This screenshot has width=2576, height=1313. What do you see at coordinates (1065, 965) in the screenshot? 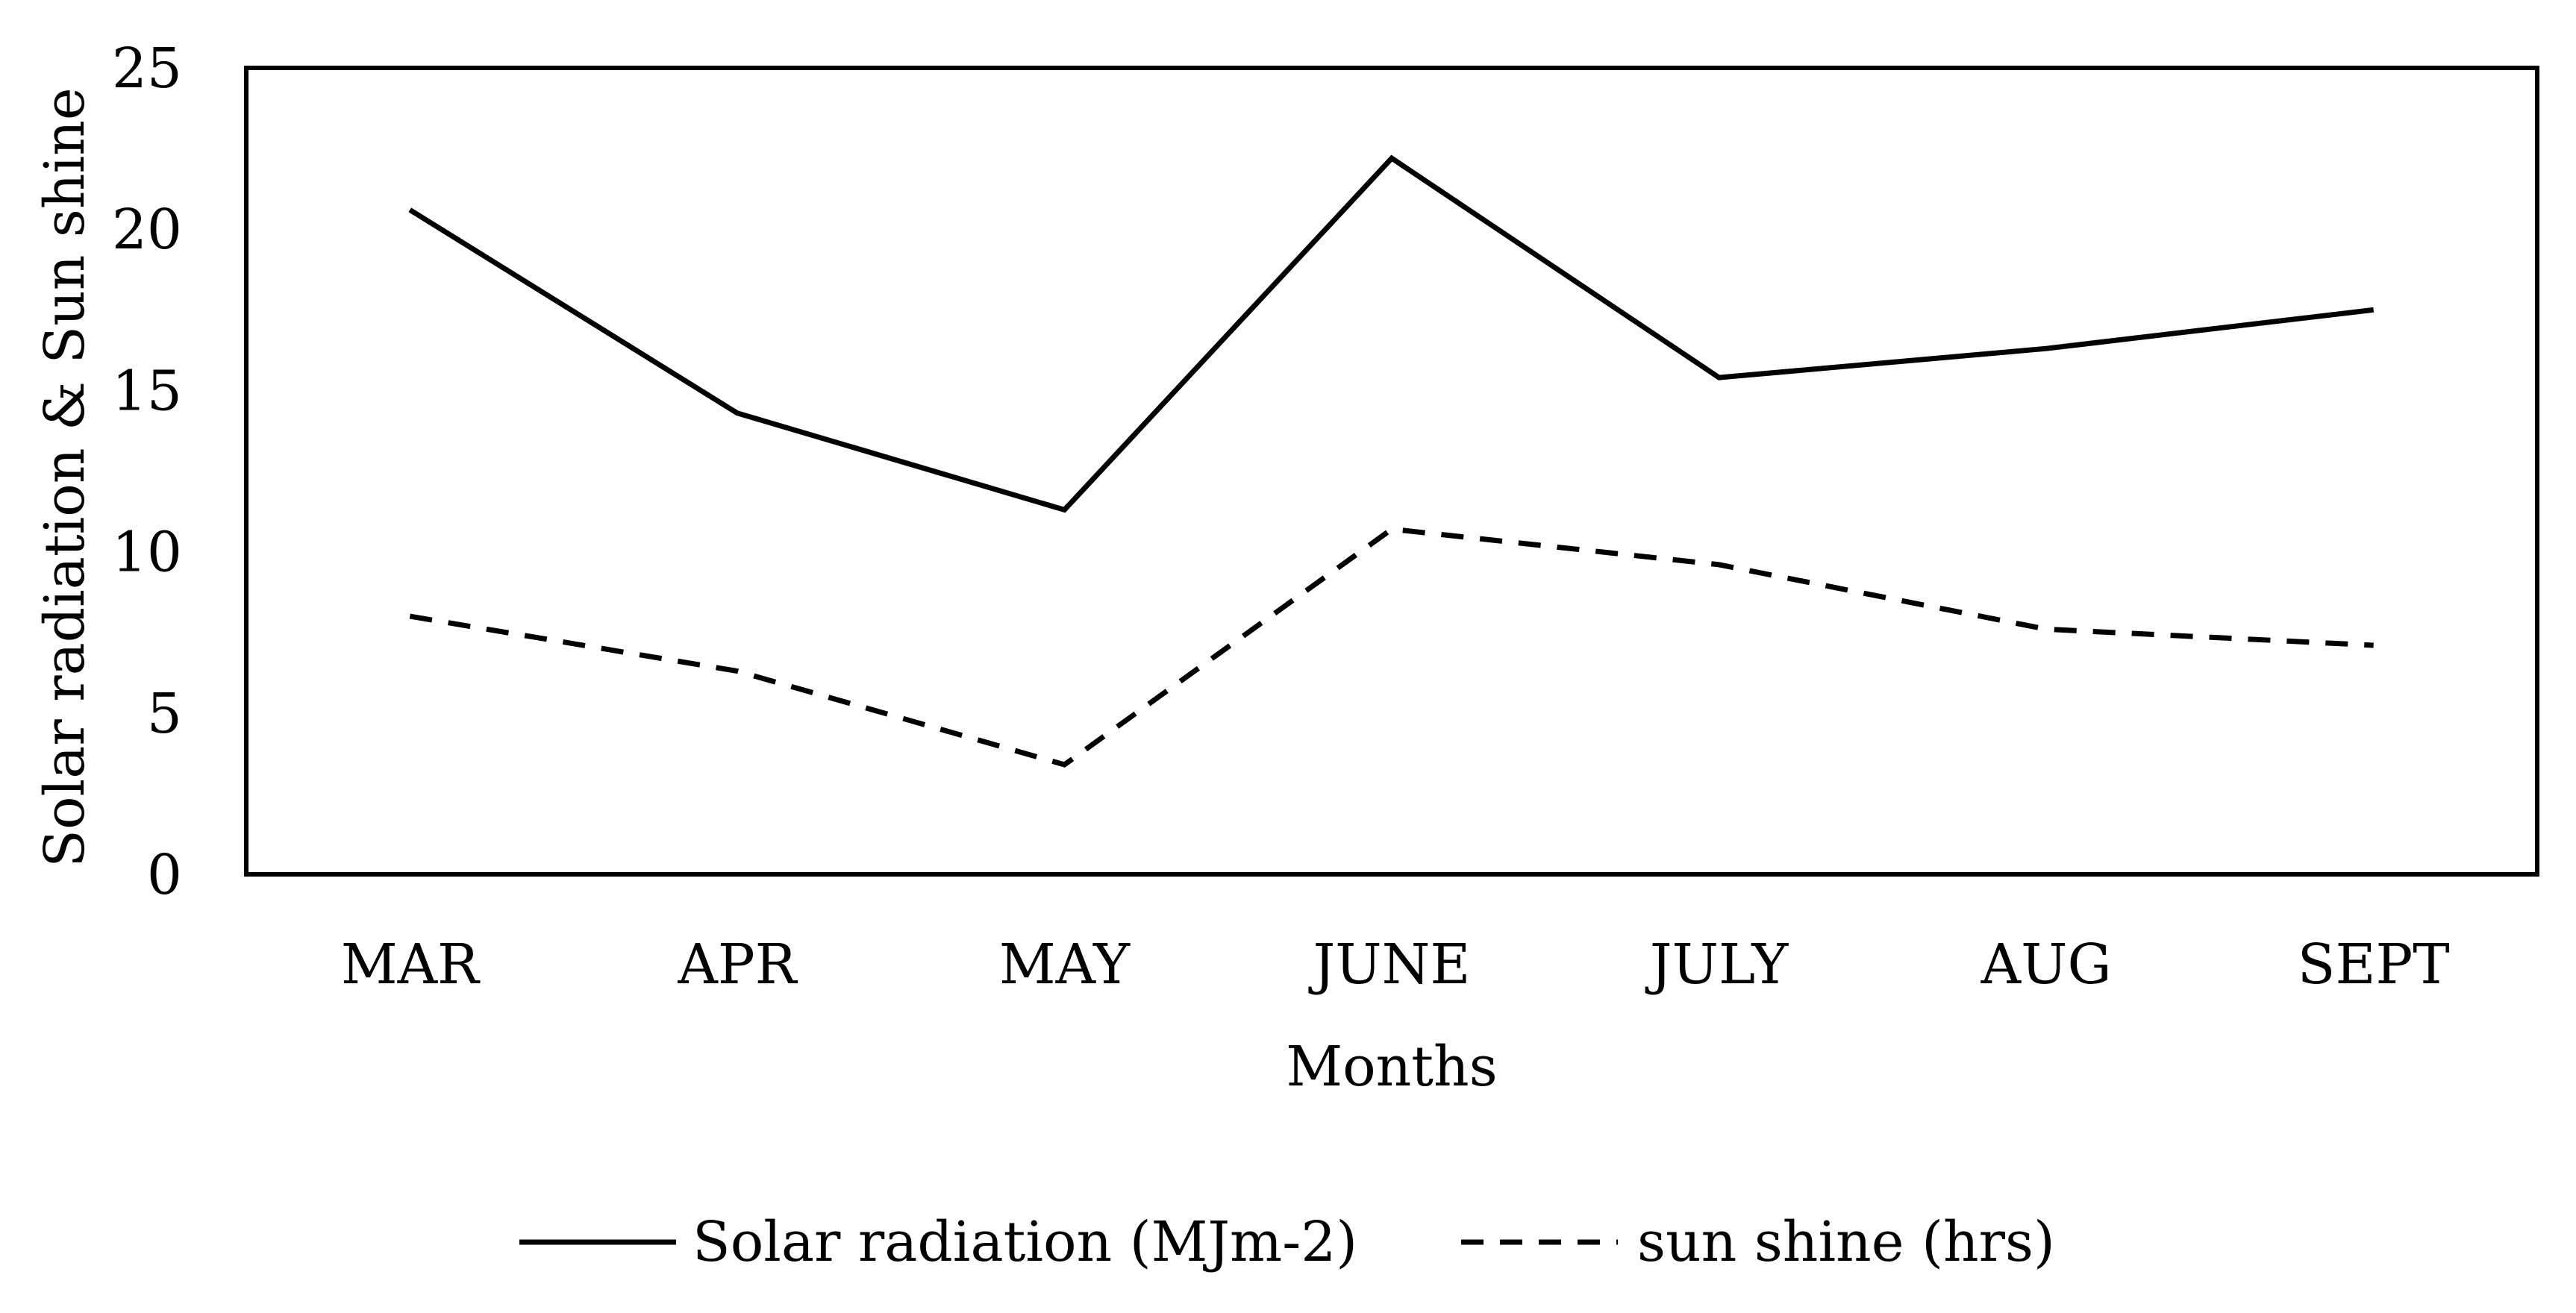
I see `x-tick-label: MAY` at bounding box center [1065, 965].